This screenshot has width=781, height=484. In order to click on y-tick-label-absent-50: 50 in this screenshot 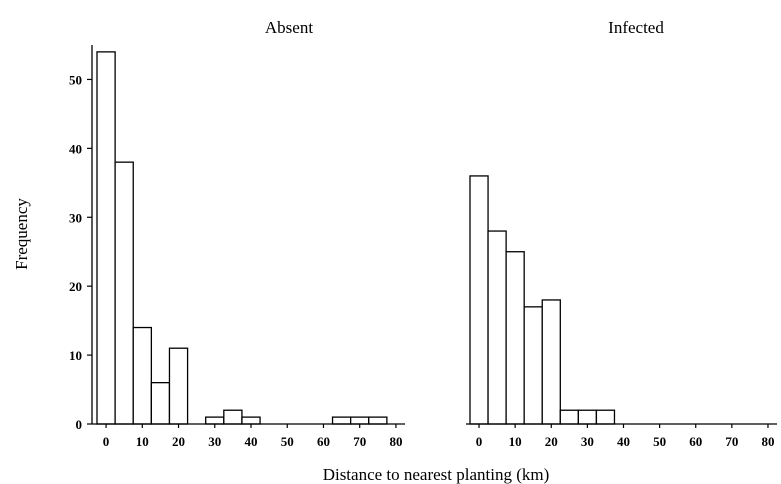, I will do `click(75, 79)`.